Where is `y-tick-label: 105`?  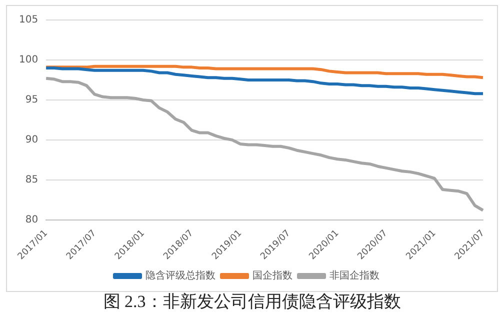 y-tick-label: 105 is located at coordinates (28, 20).